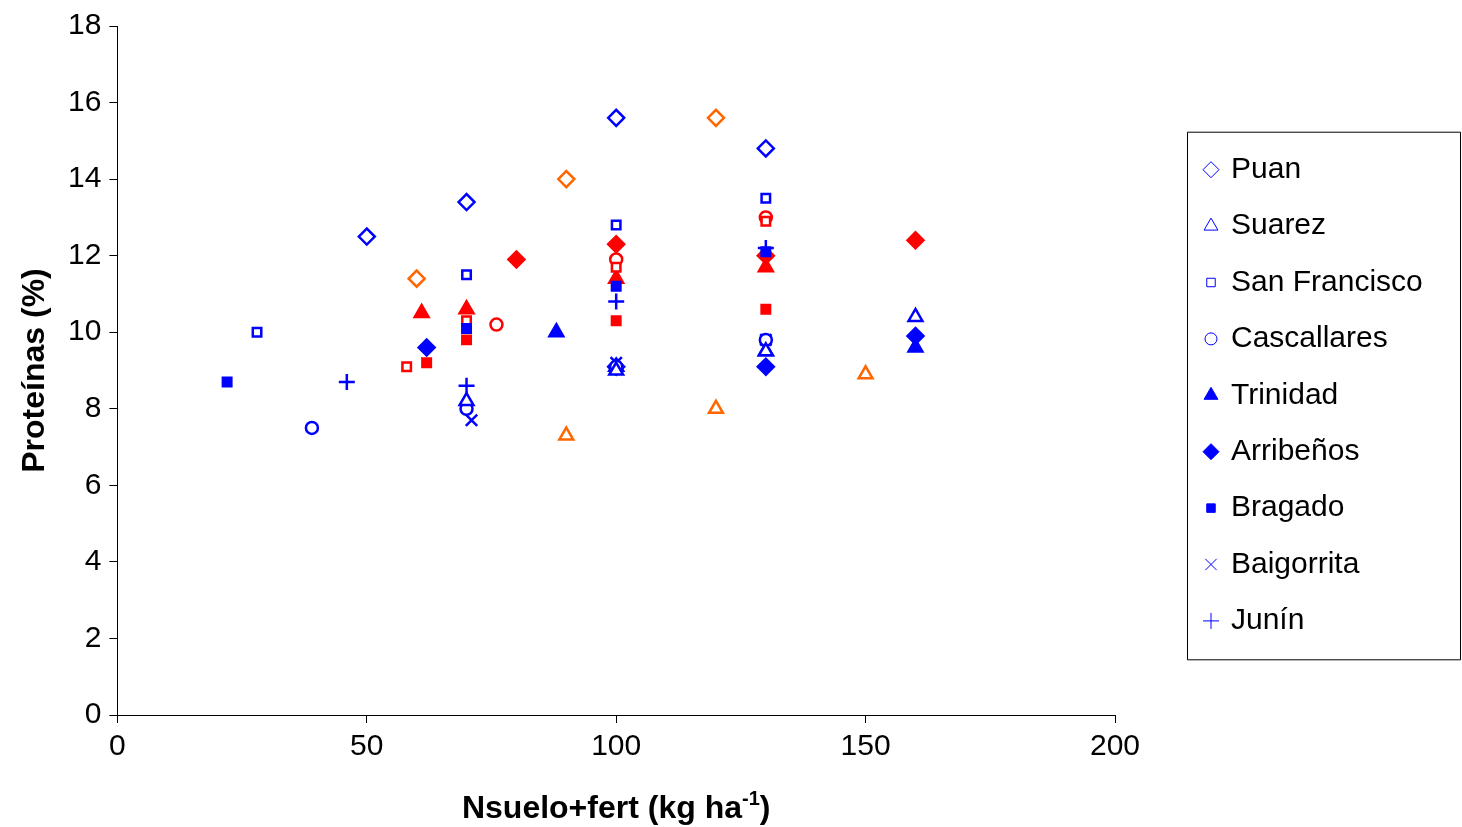 This screenshot has width=1462, height=827. What do you see at coordinates (1327, 280) in the screenshot?
I see `legend-label: San Francisco` at bounding box center [1327, 280].